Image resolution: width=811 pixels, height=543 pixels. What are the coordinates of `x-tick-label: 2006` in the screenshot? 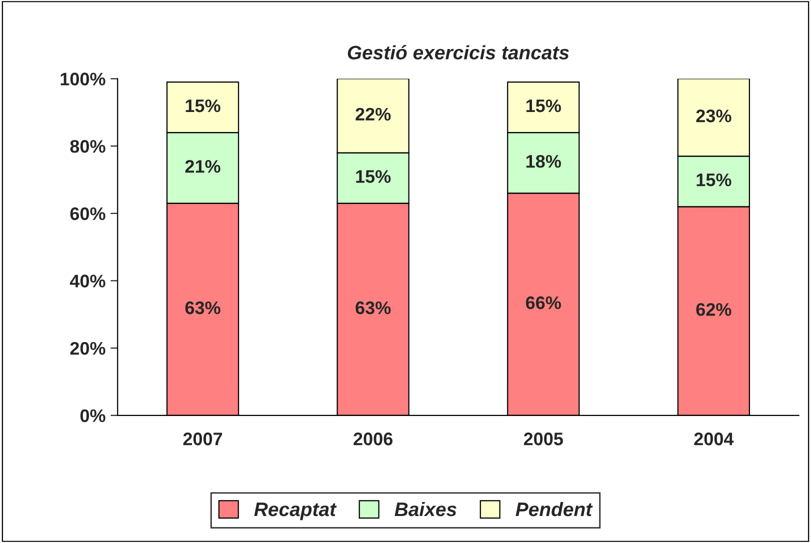 It's located at (373, 439).